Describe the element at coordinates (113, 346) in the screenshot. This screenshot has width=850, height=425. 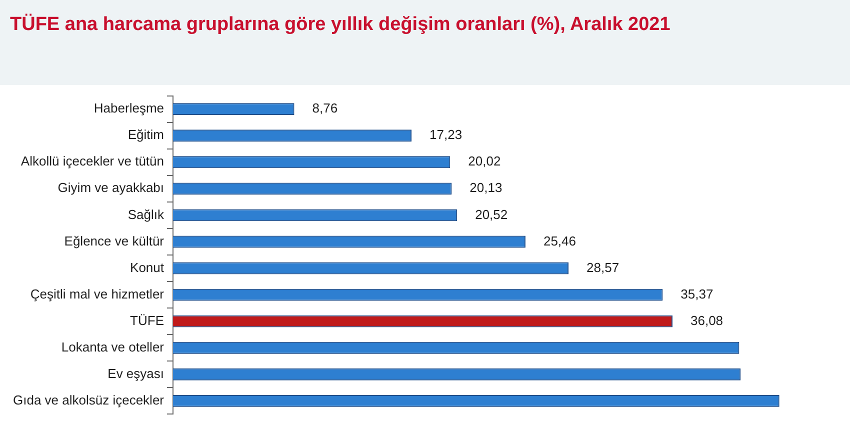
I see `y-tick-label: Lokanta ve oteller` at that location.